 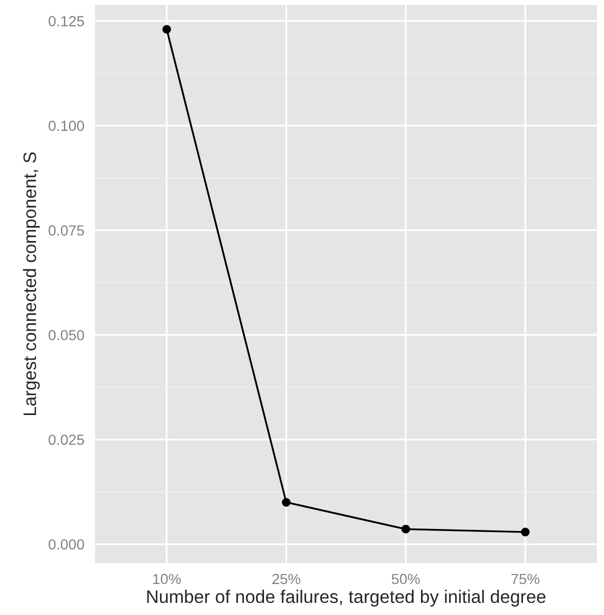 I want to click on y-axis-title: Largest connected component, S, so click(x=31, y=284).